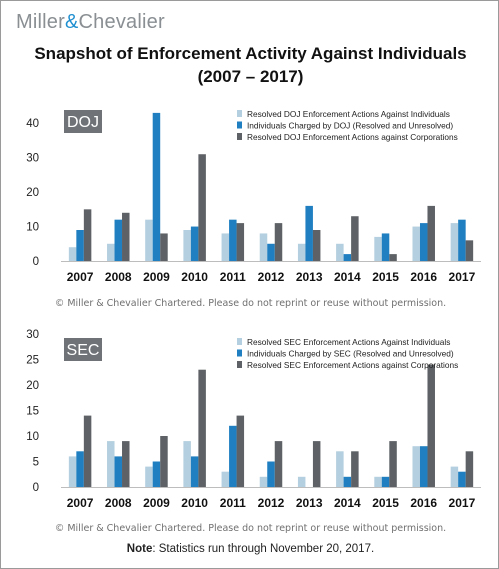  I want to click on panel-label-badge, so click(83, 121).